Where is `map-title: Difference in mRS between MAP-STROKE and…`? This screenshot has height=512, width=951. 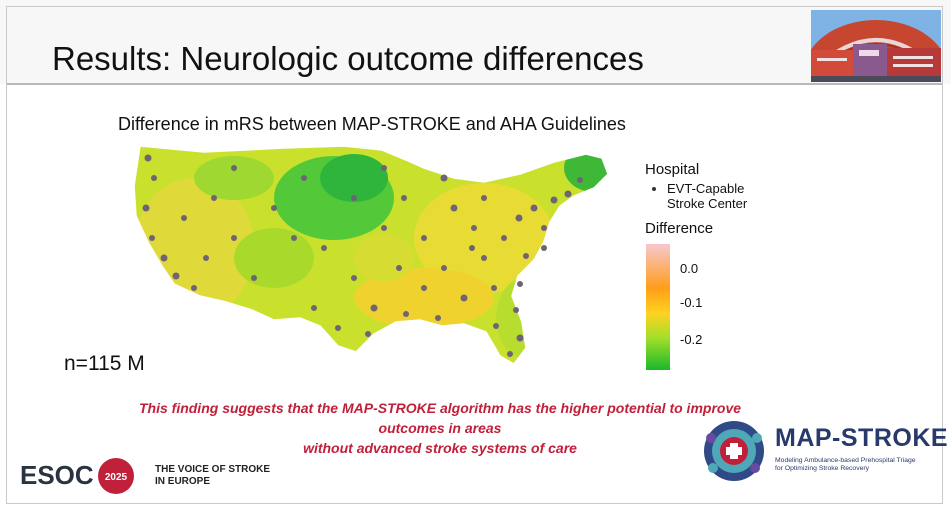
map-title: Difference in mRS between MAP-STROKE and… is located at coordinates (372, 124).